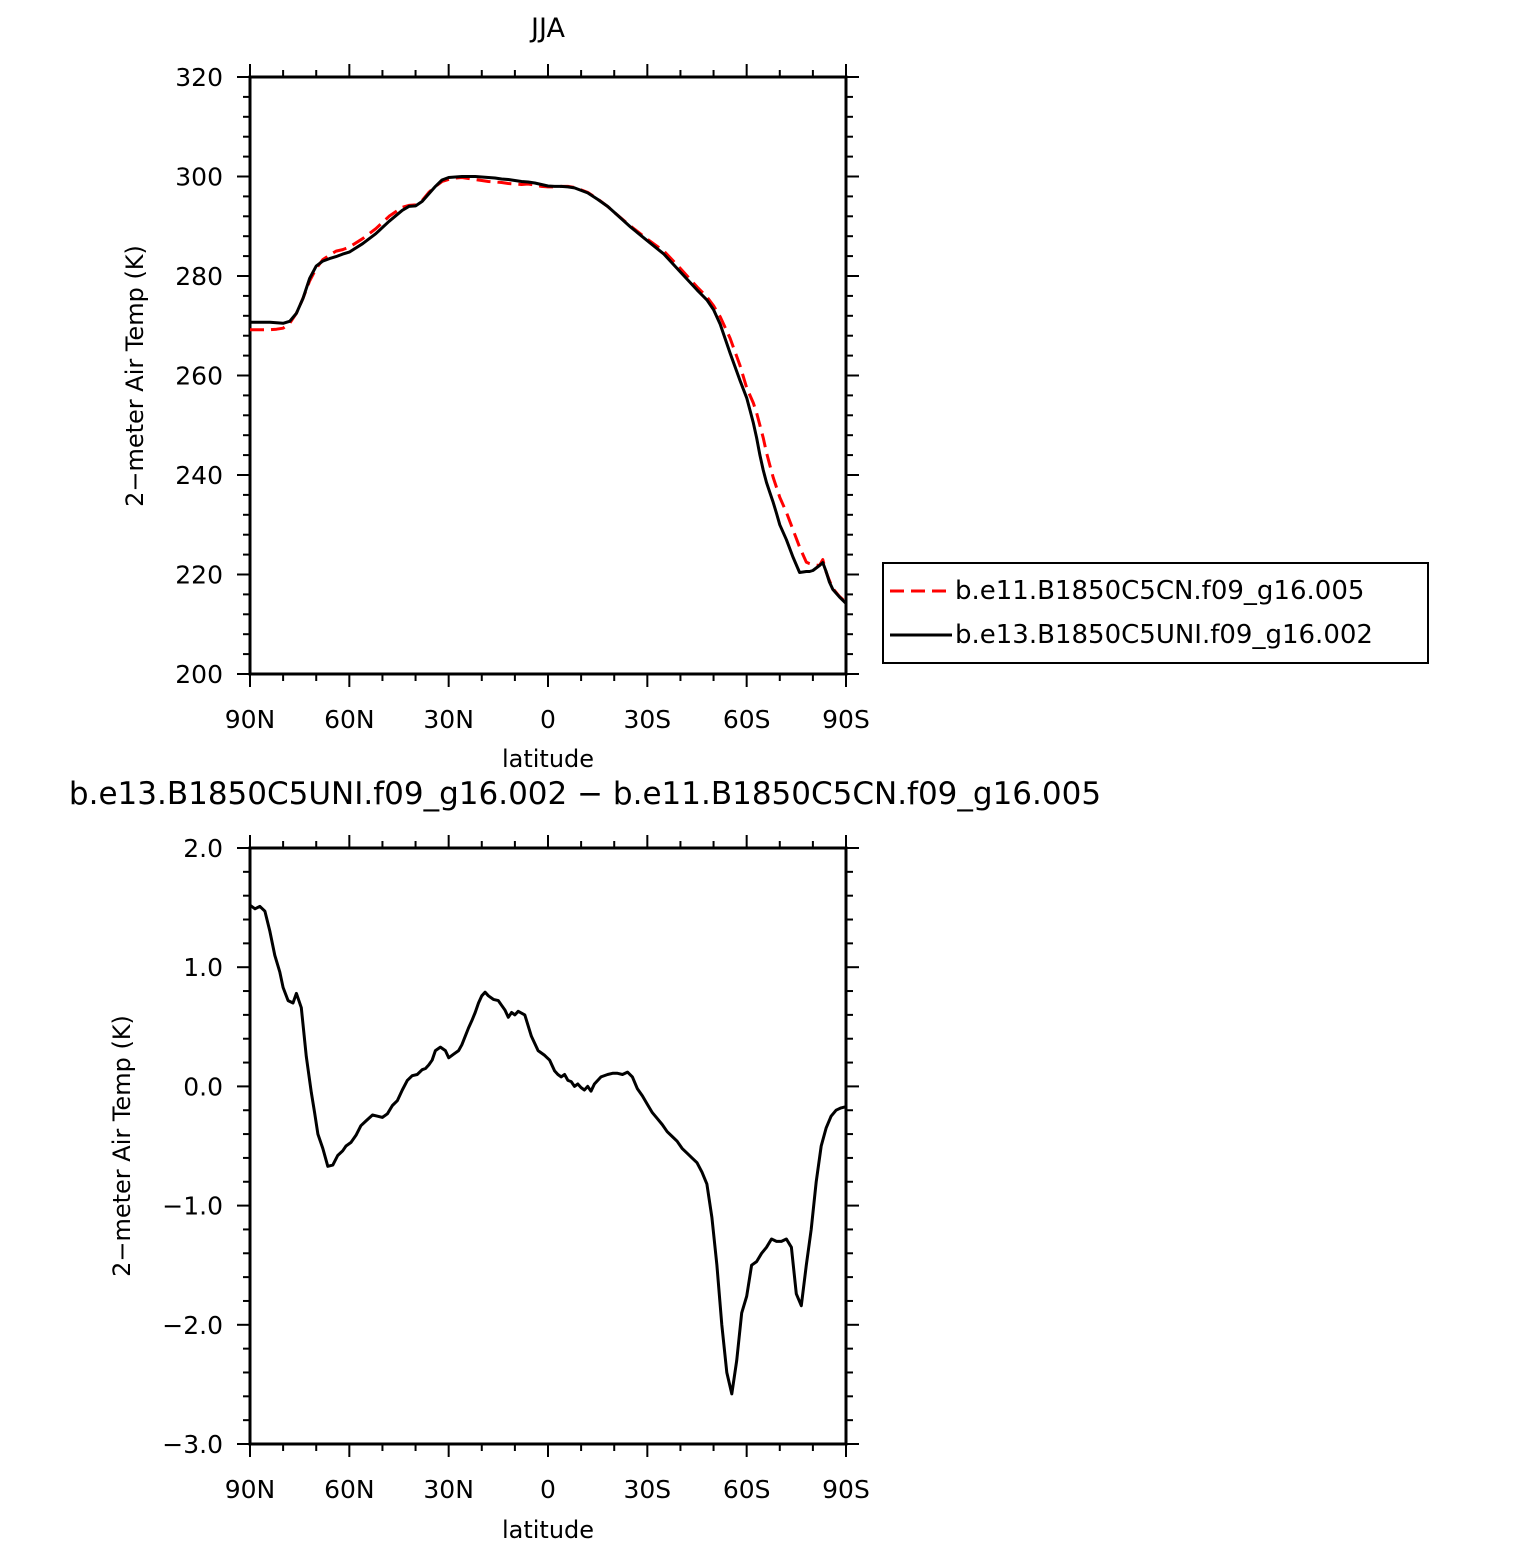 This screenshot has width=1535, height=1552. I want to click on bottom-x-tick-label: 60N, so click(349, 1489).